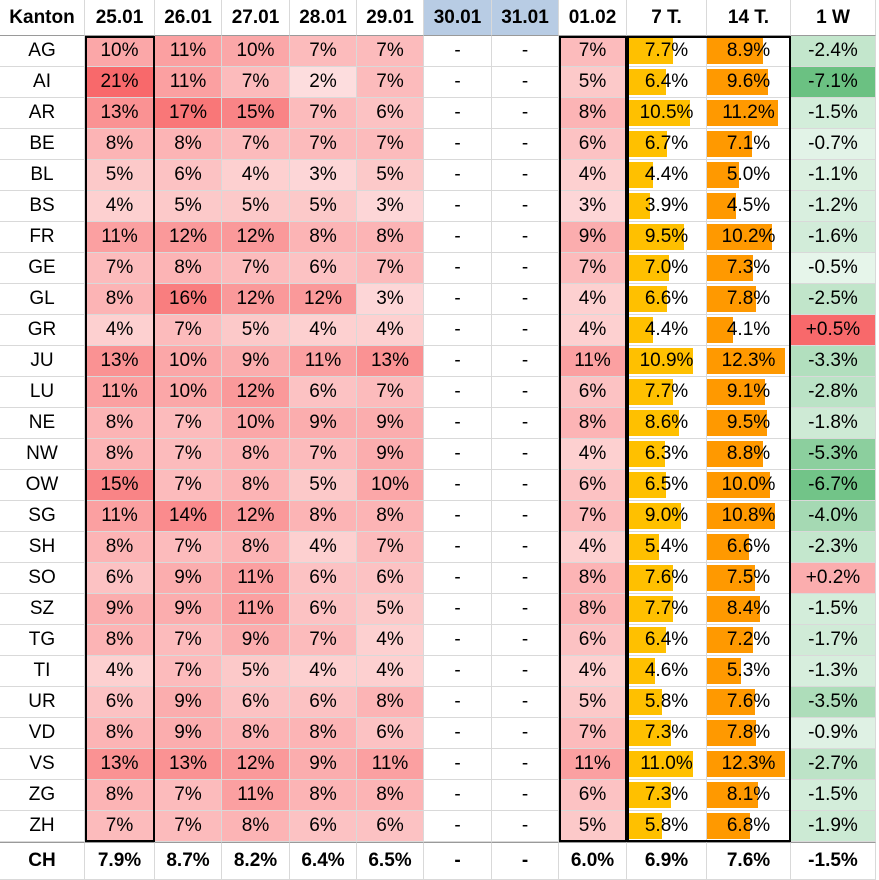 The height and width of the screenshot is (880, 879). What do you see at coordinates (42, 206) in the screenshot?
I see `kanton-cell: BS` at bounding box center [42, 206].